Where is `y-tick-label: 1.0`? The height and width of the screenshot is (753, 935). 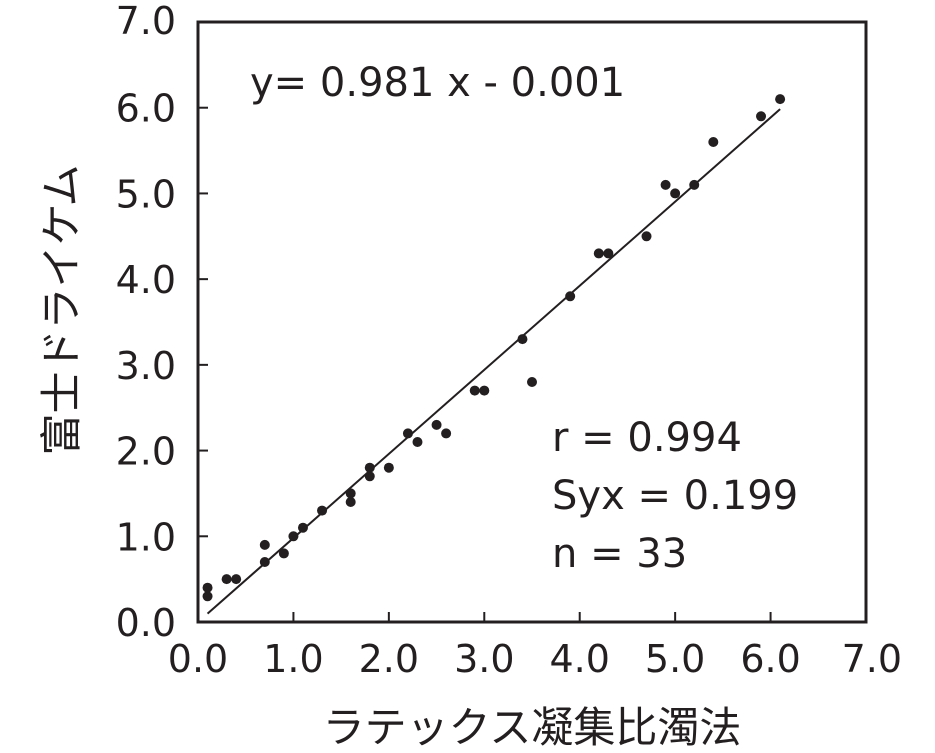
y-tick-label: 1.0 is located at coordinates (146, 537).